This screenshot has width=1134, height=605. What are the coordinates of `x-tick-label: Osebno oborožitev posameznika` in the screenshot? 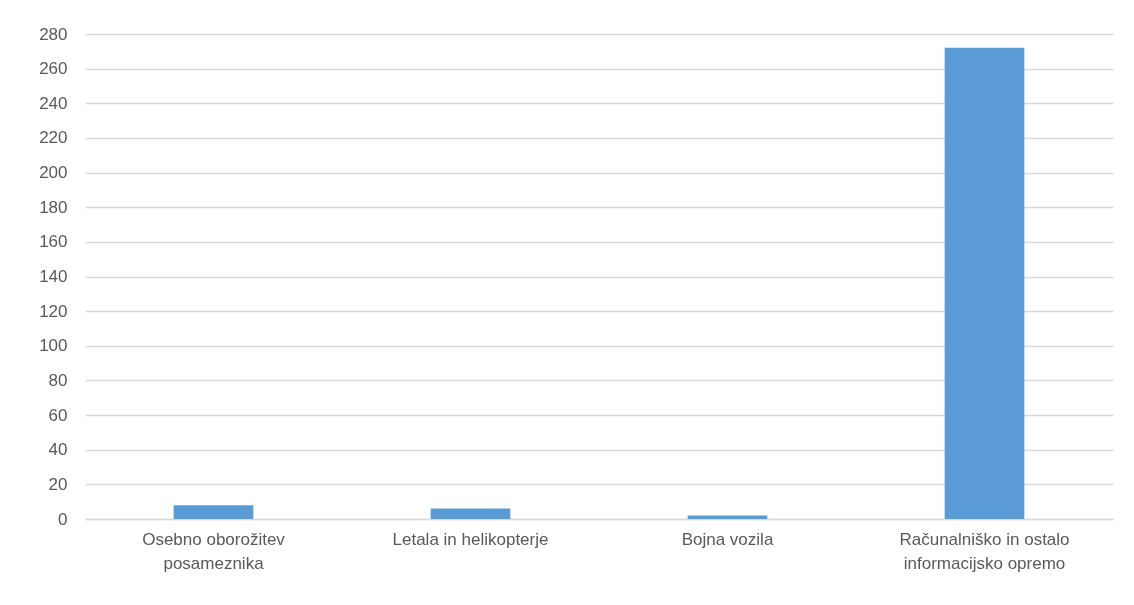 It's located at (214, 551).